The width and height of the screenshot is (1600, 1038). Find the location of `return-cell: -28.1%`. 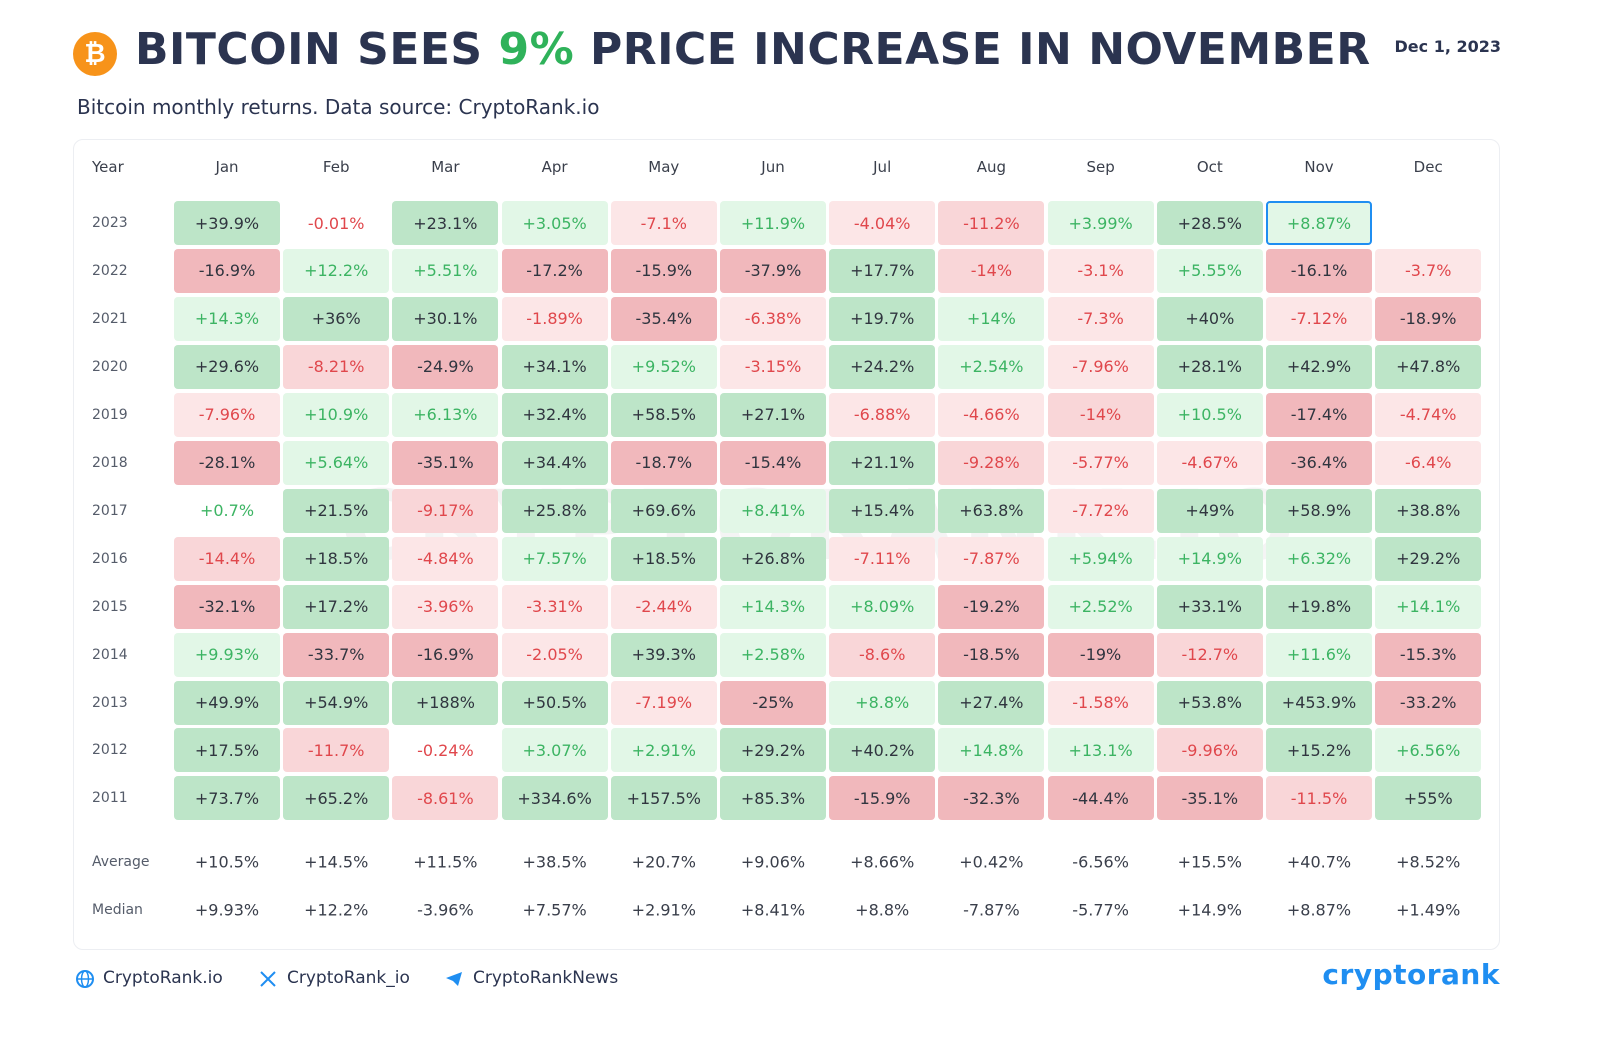

return-cell: -28.1% is located at coordinates (227, 462).